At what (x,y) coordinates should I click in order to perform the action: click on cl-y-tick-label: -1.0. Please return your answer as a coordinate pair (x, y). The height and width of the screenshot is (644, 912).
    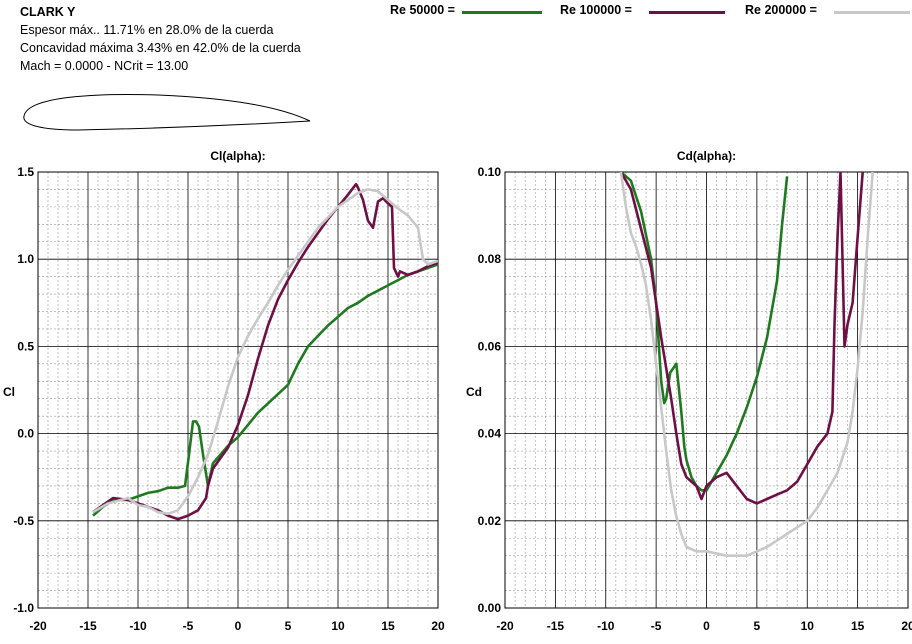
    Looking at the image, I should click on (23, 608).